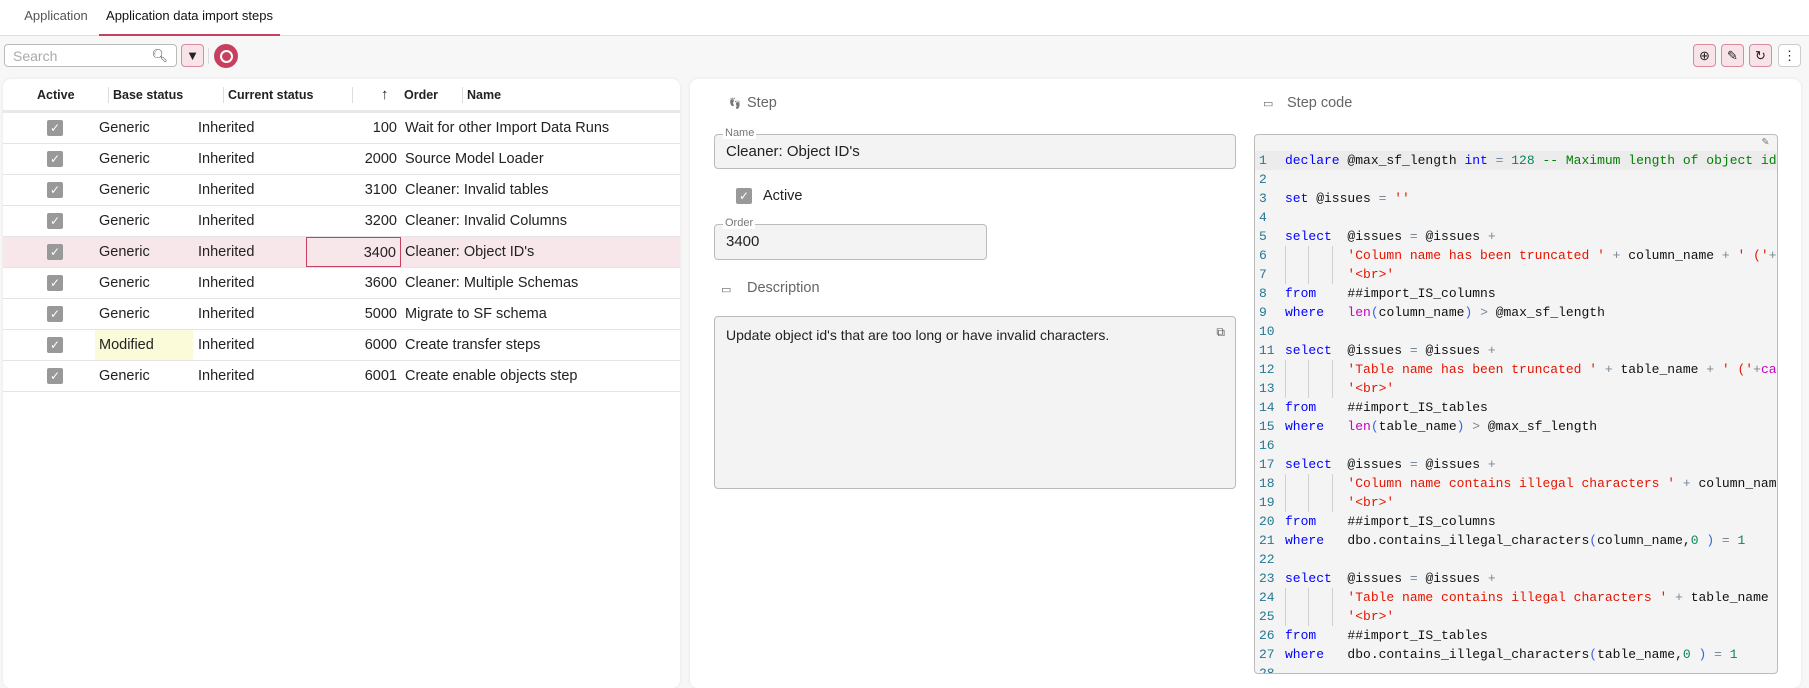 The width and height of the screenshot is (1809, 688). I want to click on more-button: ⋮, so click(1789, 55).